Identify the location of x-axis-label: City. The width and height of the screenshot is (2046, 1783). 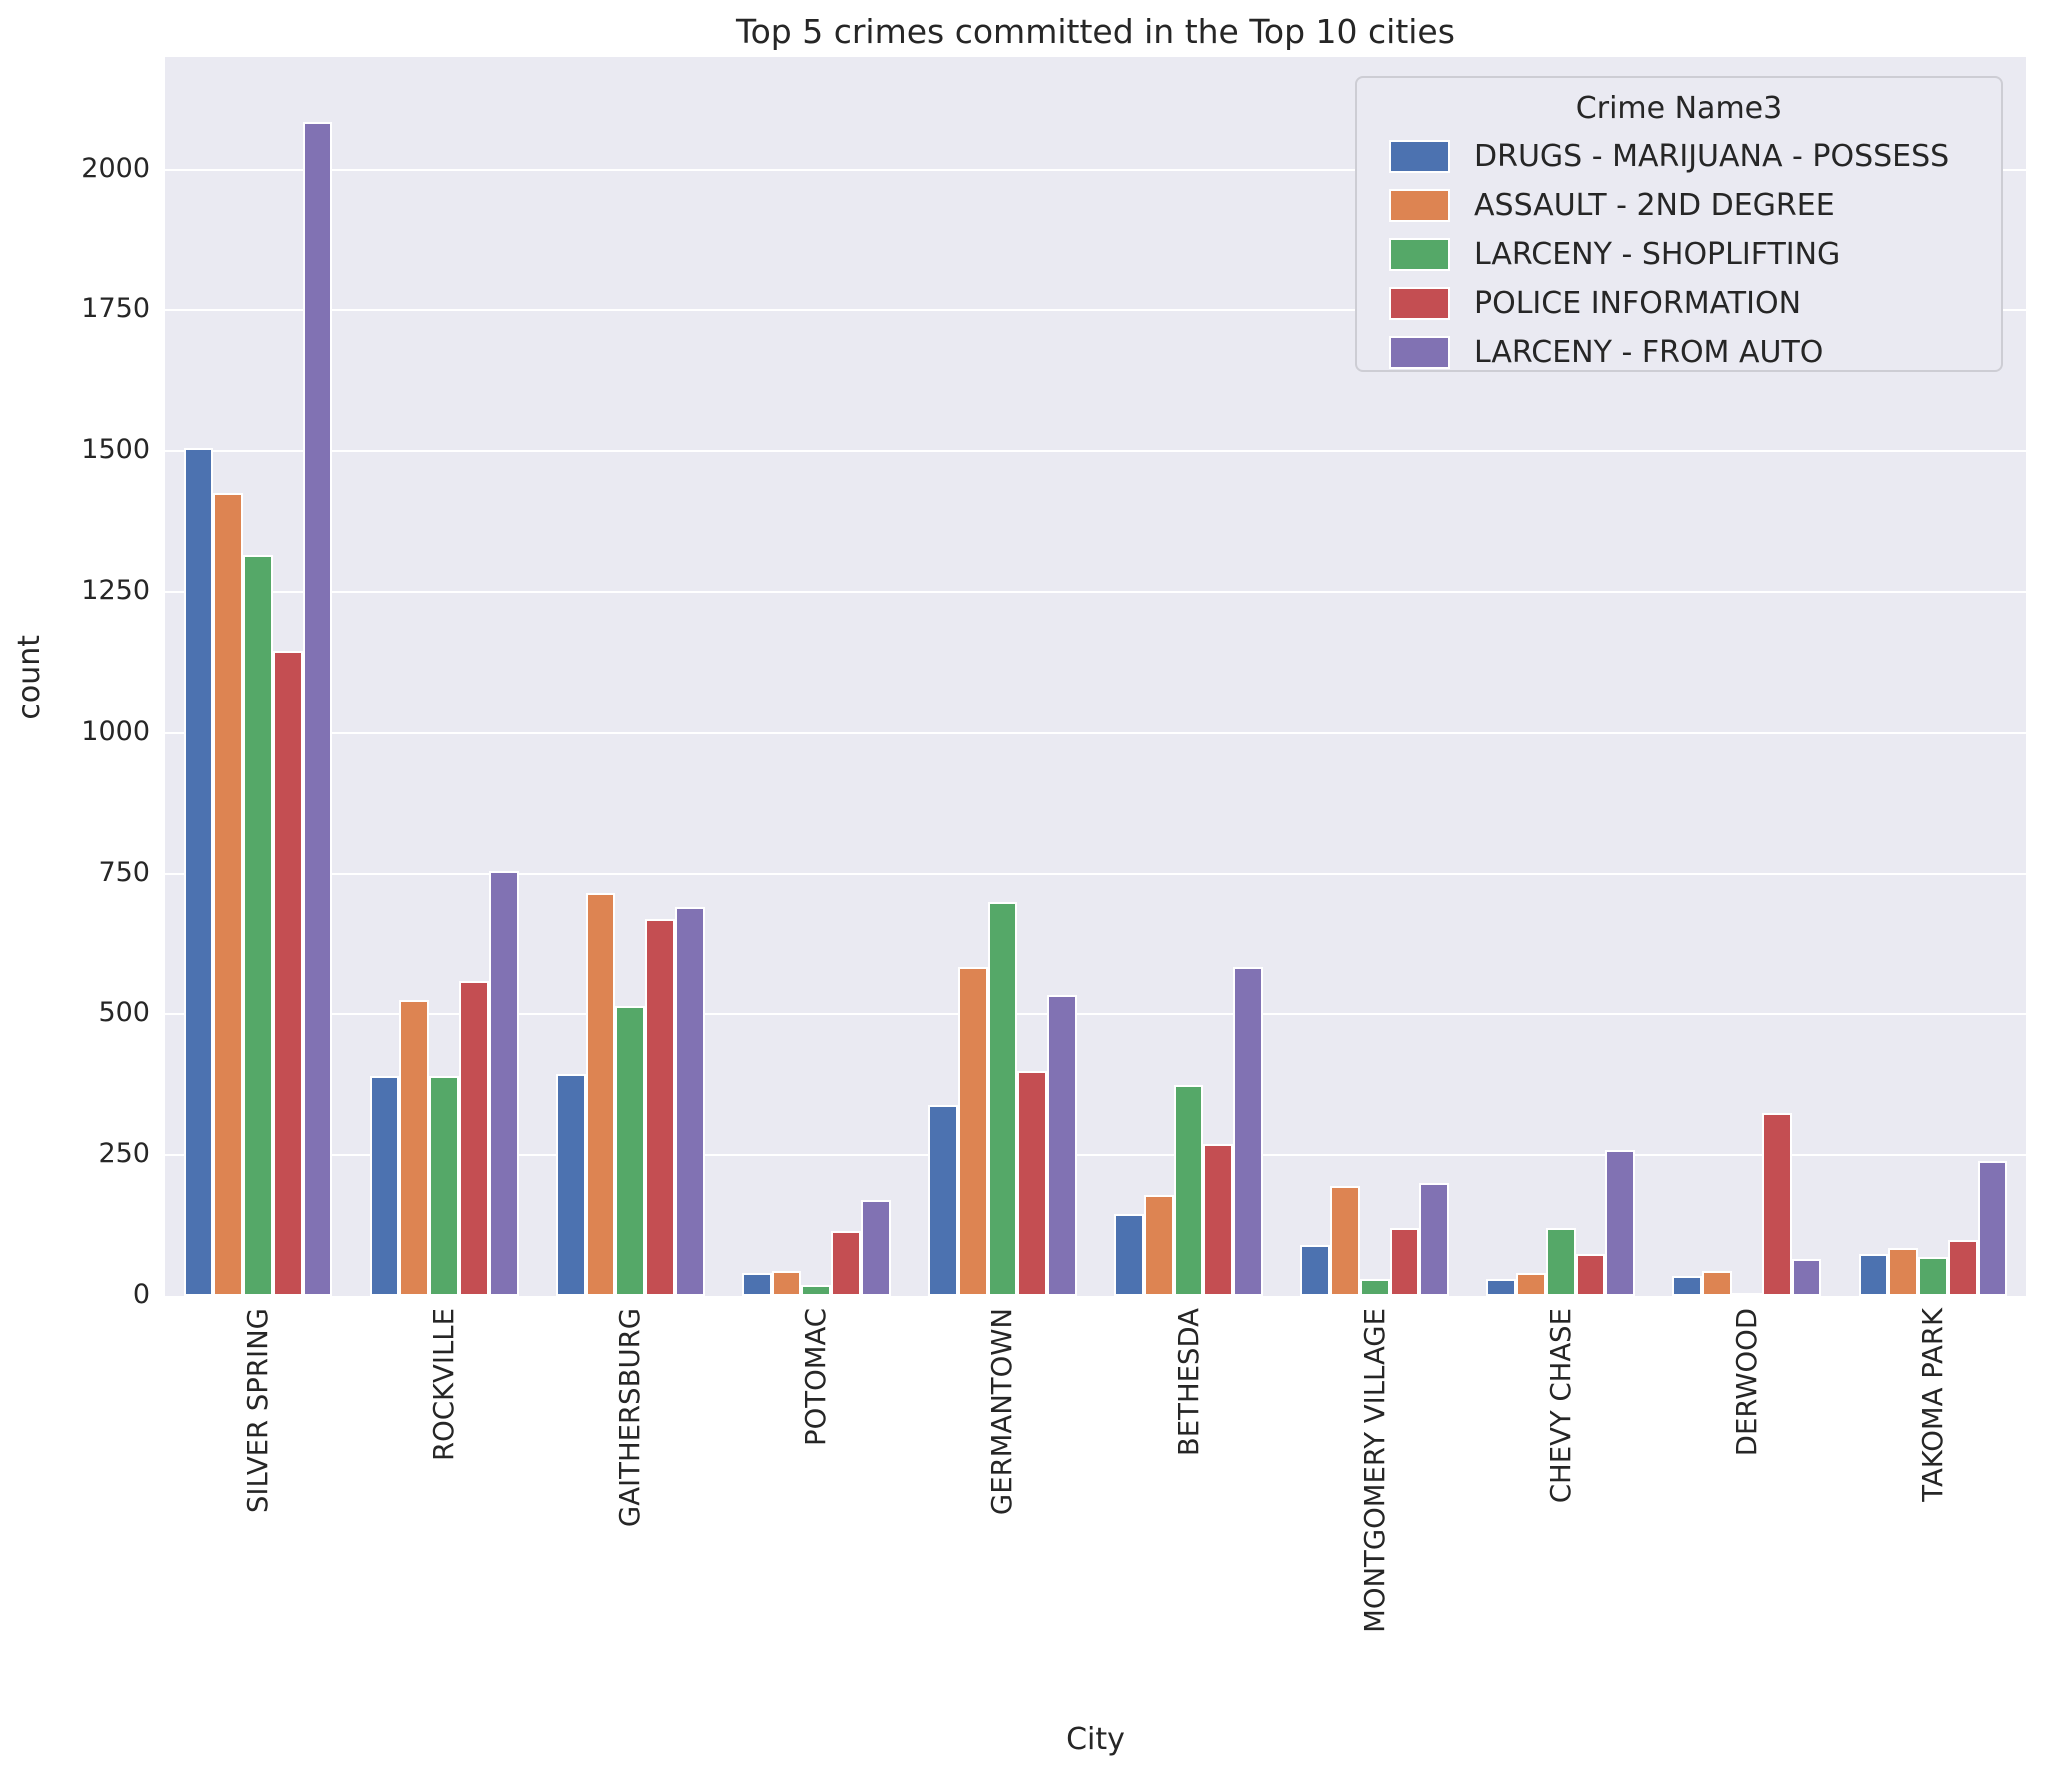
(1095, 1739).